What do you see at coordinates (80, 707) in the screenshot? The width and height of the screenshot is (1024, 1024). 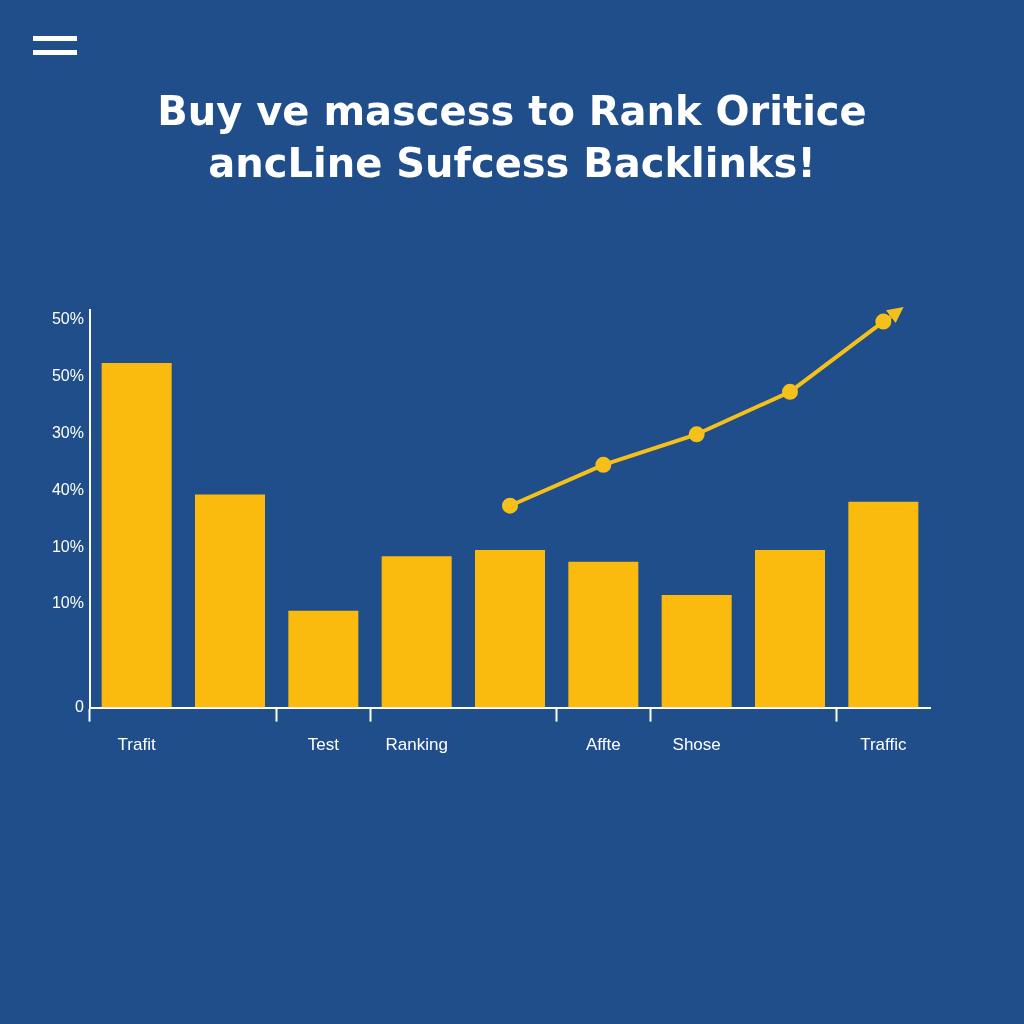 I see `text: 0` at bounding box center [80, 707].